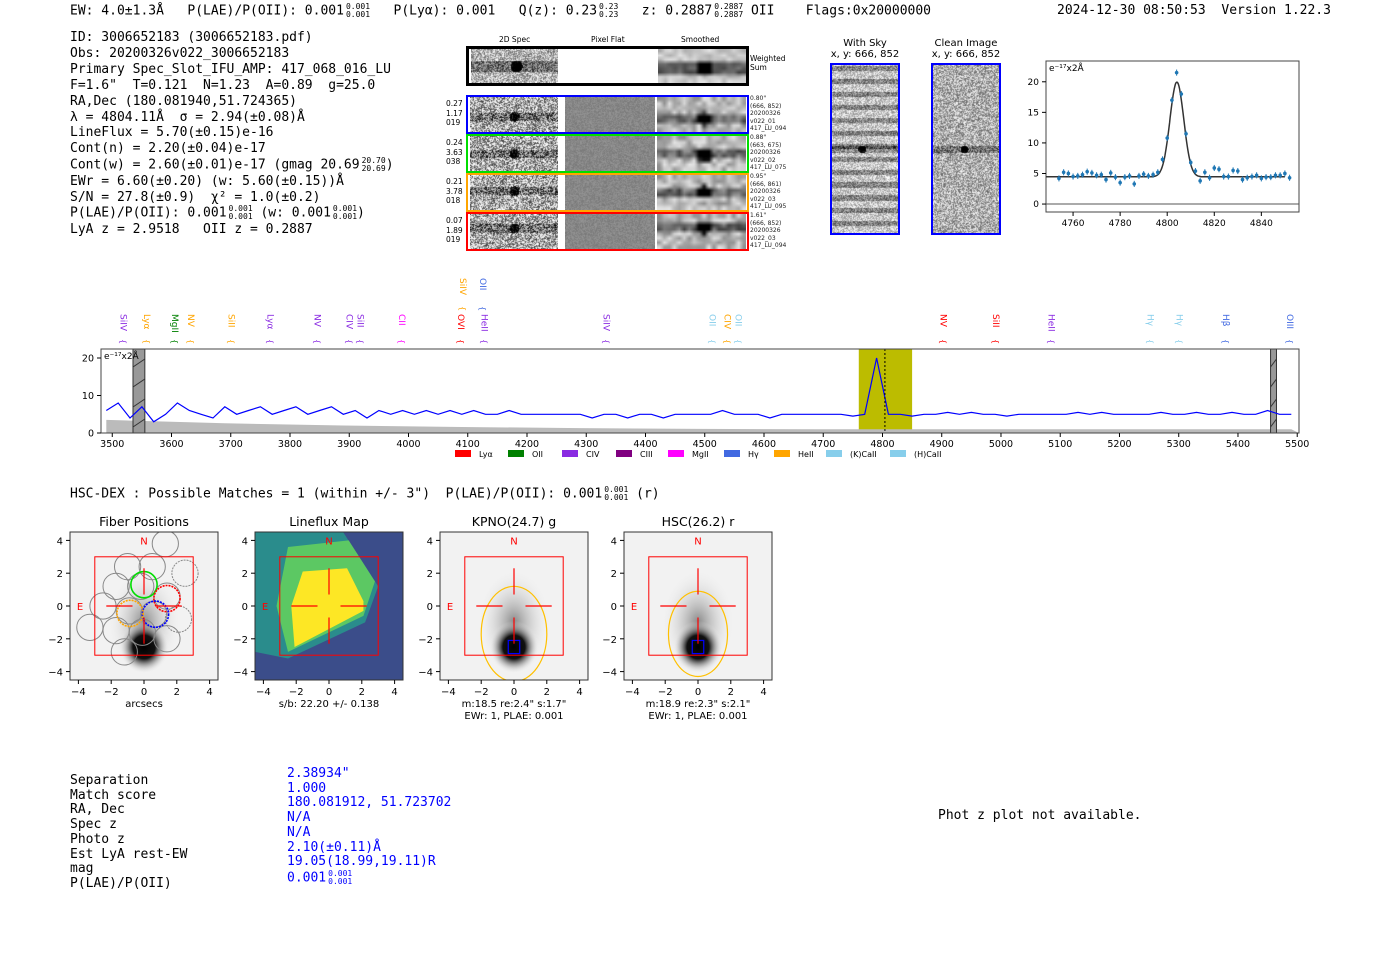 The image size is (1400, 953). I want to click on header-z-range: 0.2887 0.2887, so click(728, 11).